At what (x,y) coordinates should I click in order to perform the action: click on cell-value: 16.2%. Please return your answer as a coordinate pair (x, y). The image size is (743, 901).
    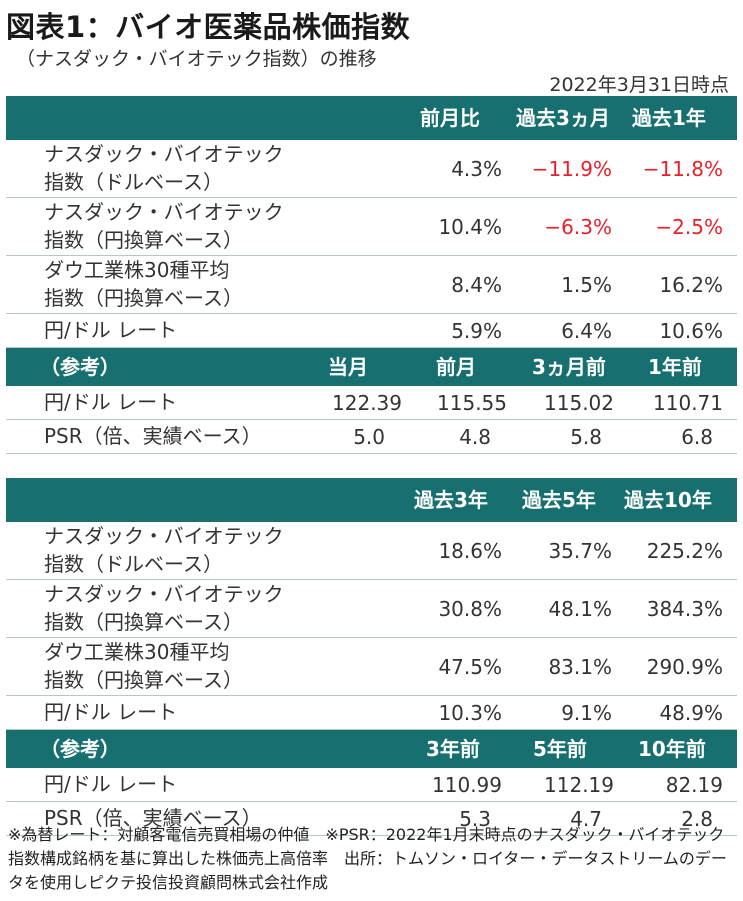
    Looking at the image, I should click on (691, 284).